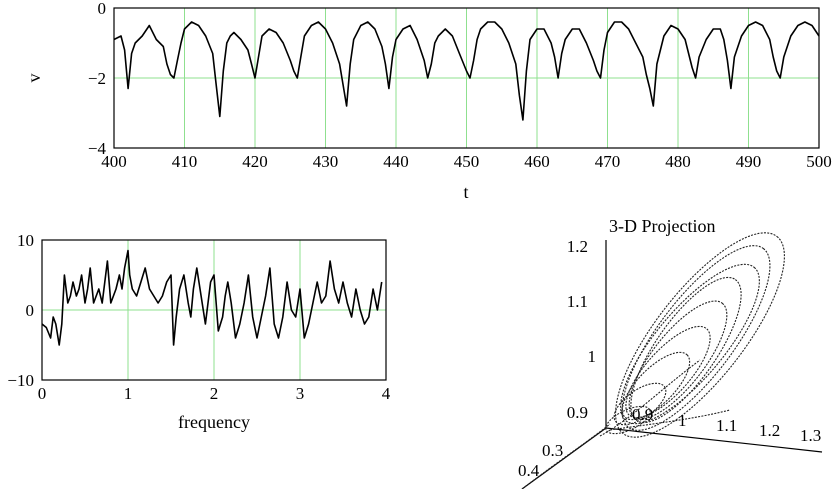 The image size is (837, 489). What do you see at coordinates (465, 192) in the screenshot?
I see `time-series-x-label: t` at bounding box center [465, 192].